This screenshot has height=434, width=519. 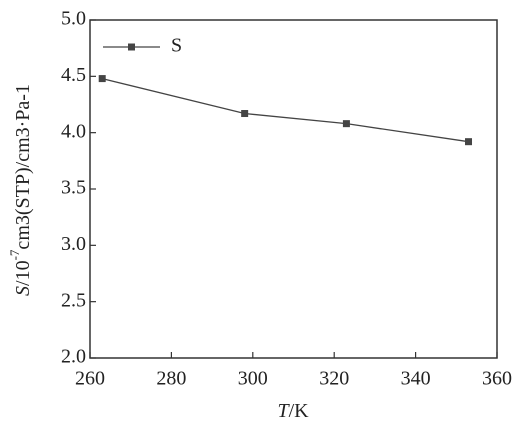 I want to click on x-label-part: T, so click(x=283, y=411).